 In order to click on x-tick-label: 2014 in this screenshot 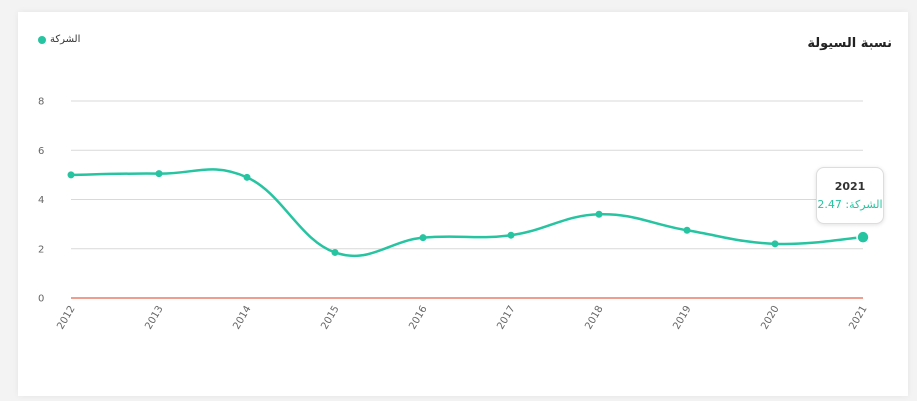, I will do `click(242, 318)`.